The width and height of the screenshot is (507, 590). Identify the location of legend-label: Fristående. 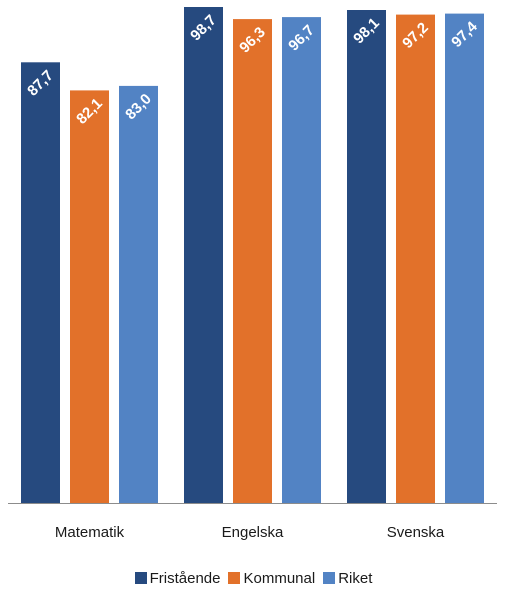
(185, 578).